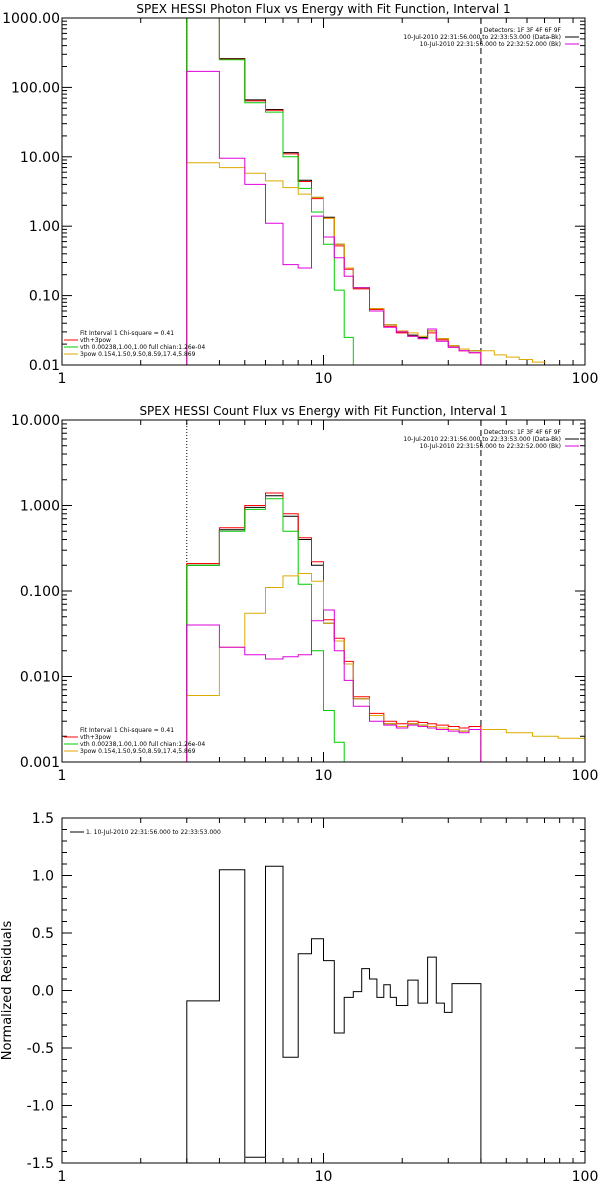 The image size is (600, 1200). What do you see at coordinates (40, 507) in the screenshot?
I see `y-tick-label: 1.000` at bounding box center [40, 507].